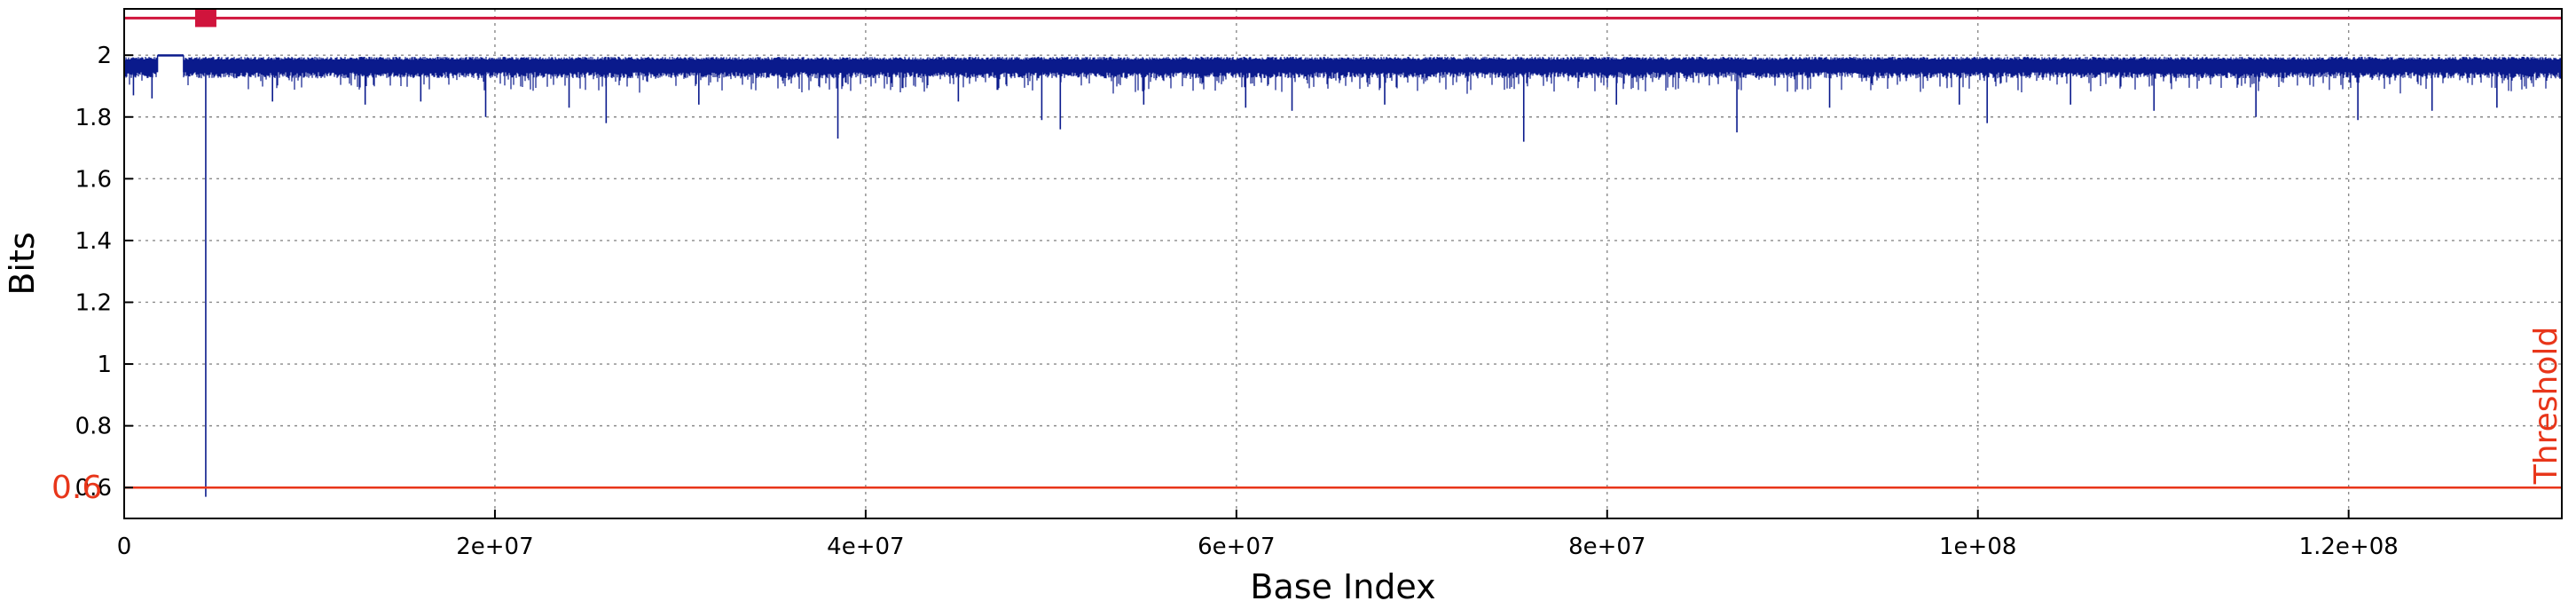  I want to click on x-tick-label: 0, so click(124, 547).